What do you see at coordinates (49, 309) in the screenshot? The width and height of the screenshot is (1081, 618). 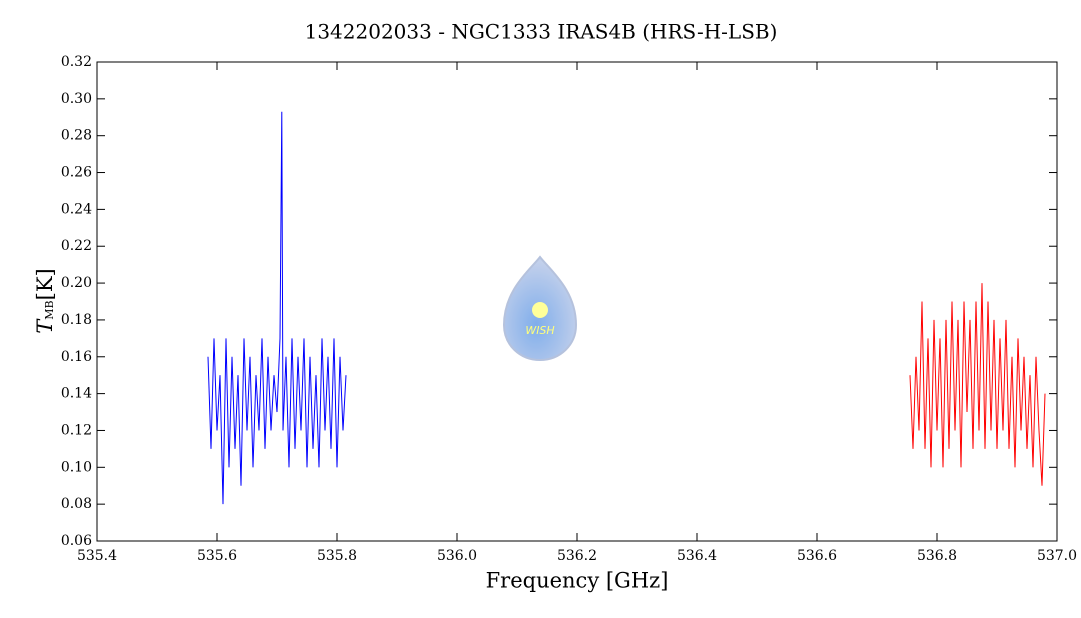 I see `y-label-subscript: MB` at bounding box center [49, 309].